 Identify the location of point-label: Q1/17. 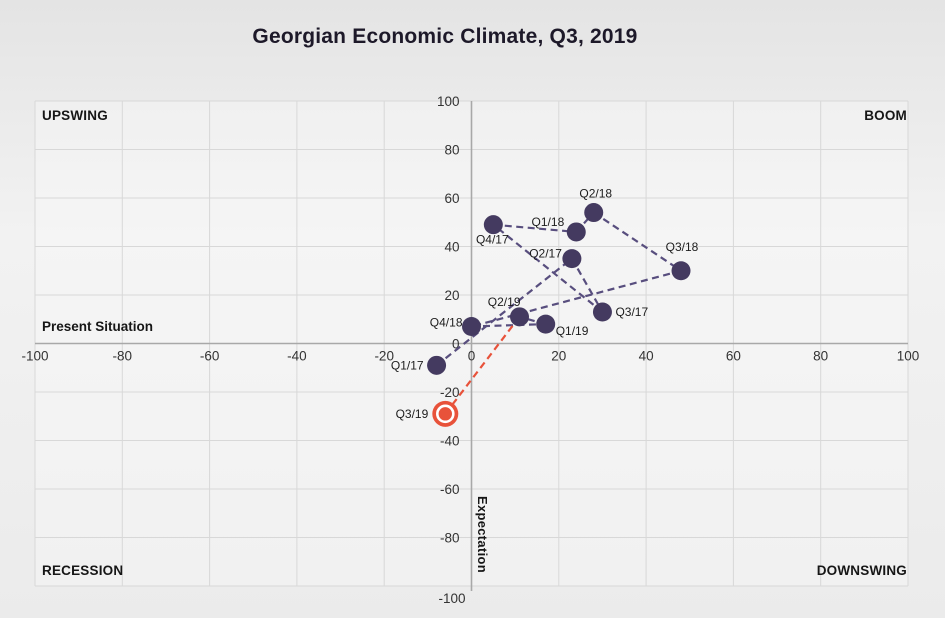
(407, 365).